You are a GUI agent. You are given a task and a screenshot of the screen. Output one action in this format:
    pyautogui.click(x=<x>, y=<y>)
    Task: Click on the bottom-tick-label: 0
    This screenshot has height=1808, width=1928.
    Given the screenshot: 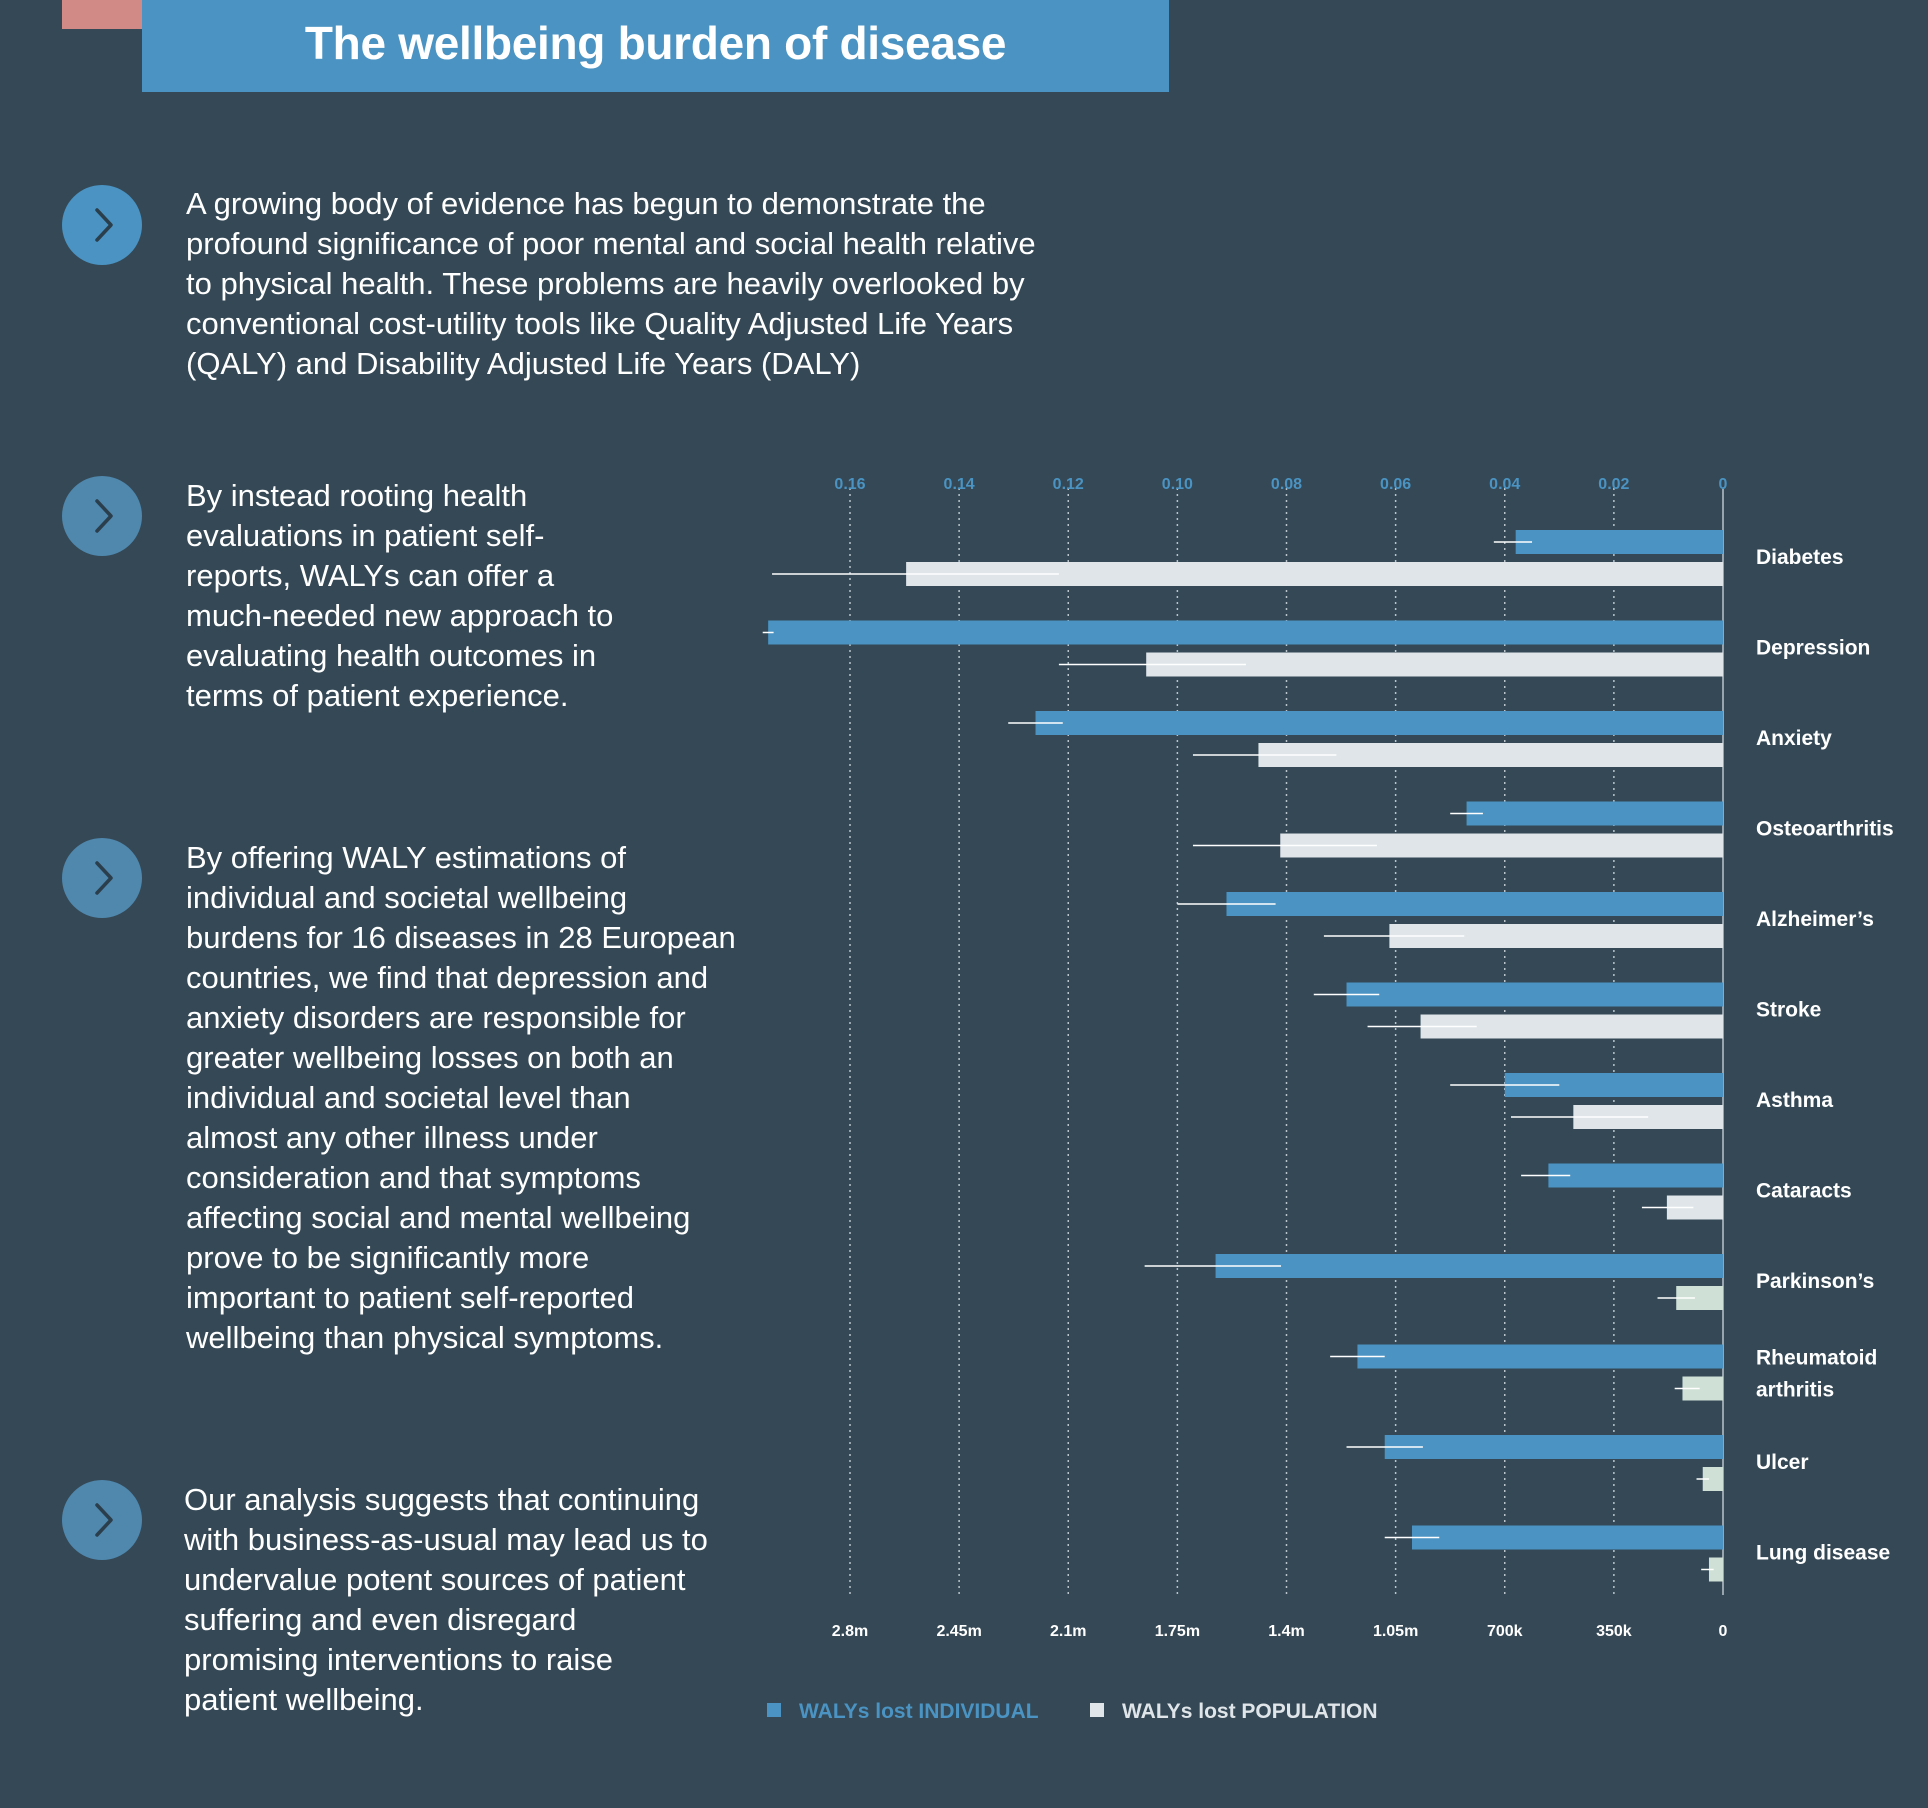 What is the action you would take?
    pyautogui.click(x=1723, y=1631)
    